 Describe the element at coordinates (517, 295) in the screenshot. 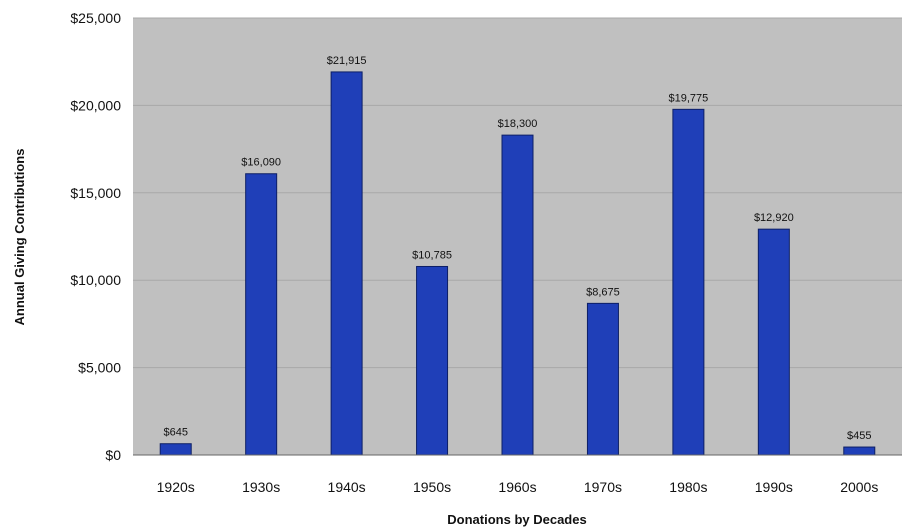

I see `bar-1960s` at that location.